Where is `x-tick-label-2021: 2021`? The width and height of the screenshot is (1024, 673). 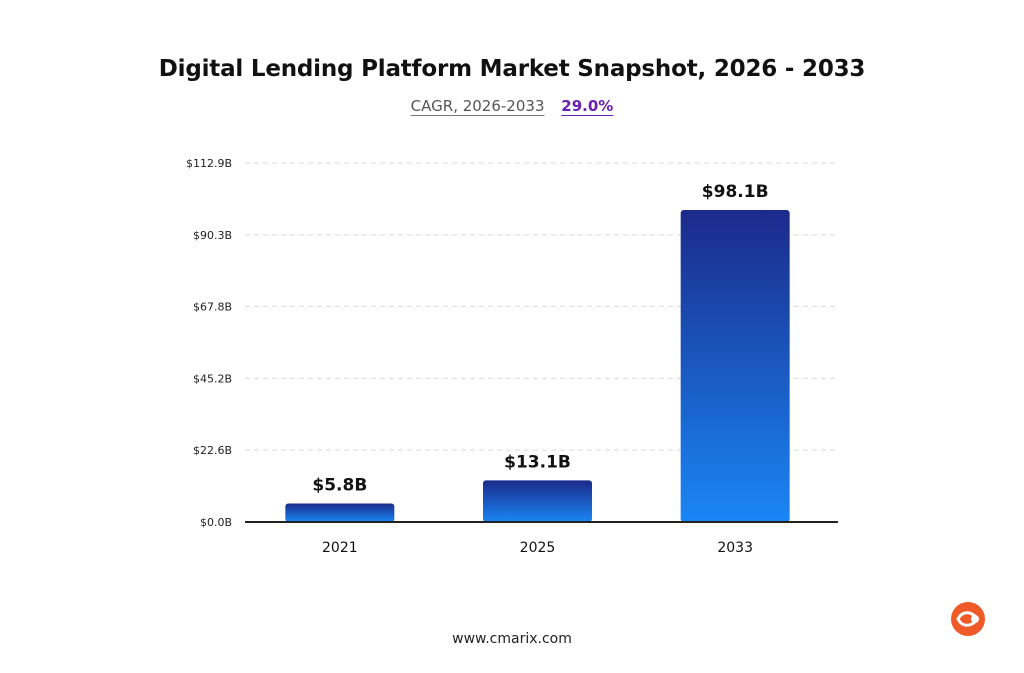 x-tick-label-2021: 2021 is located at coordinates (340, 548).